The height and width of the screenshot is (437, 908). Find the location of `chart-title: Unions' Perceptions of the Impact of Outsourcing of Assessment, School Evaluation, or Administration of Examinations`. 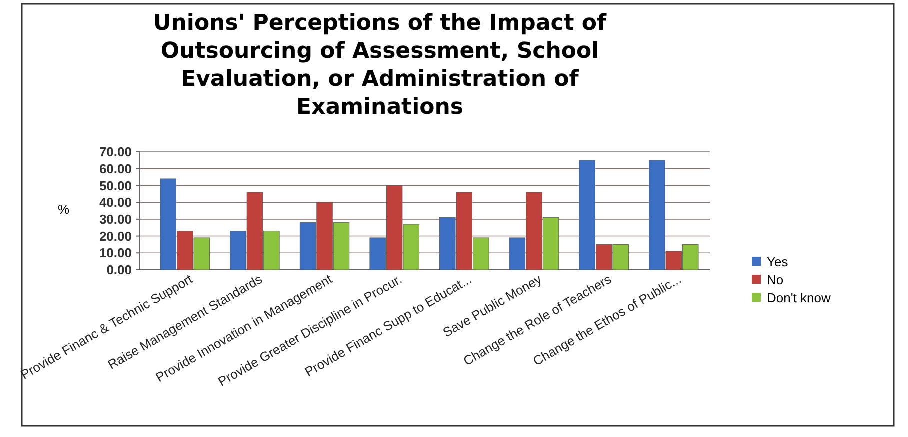

chart-title: Unions' Perceptions of the Impact of Outsourcing of Assessment, School Evaluation, or Administration of Examinations is located at coordinates (380, 65).